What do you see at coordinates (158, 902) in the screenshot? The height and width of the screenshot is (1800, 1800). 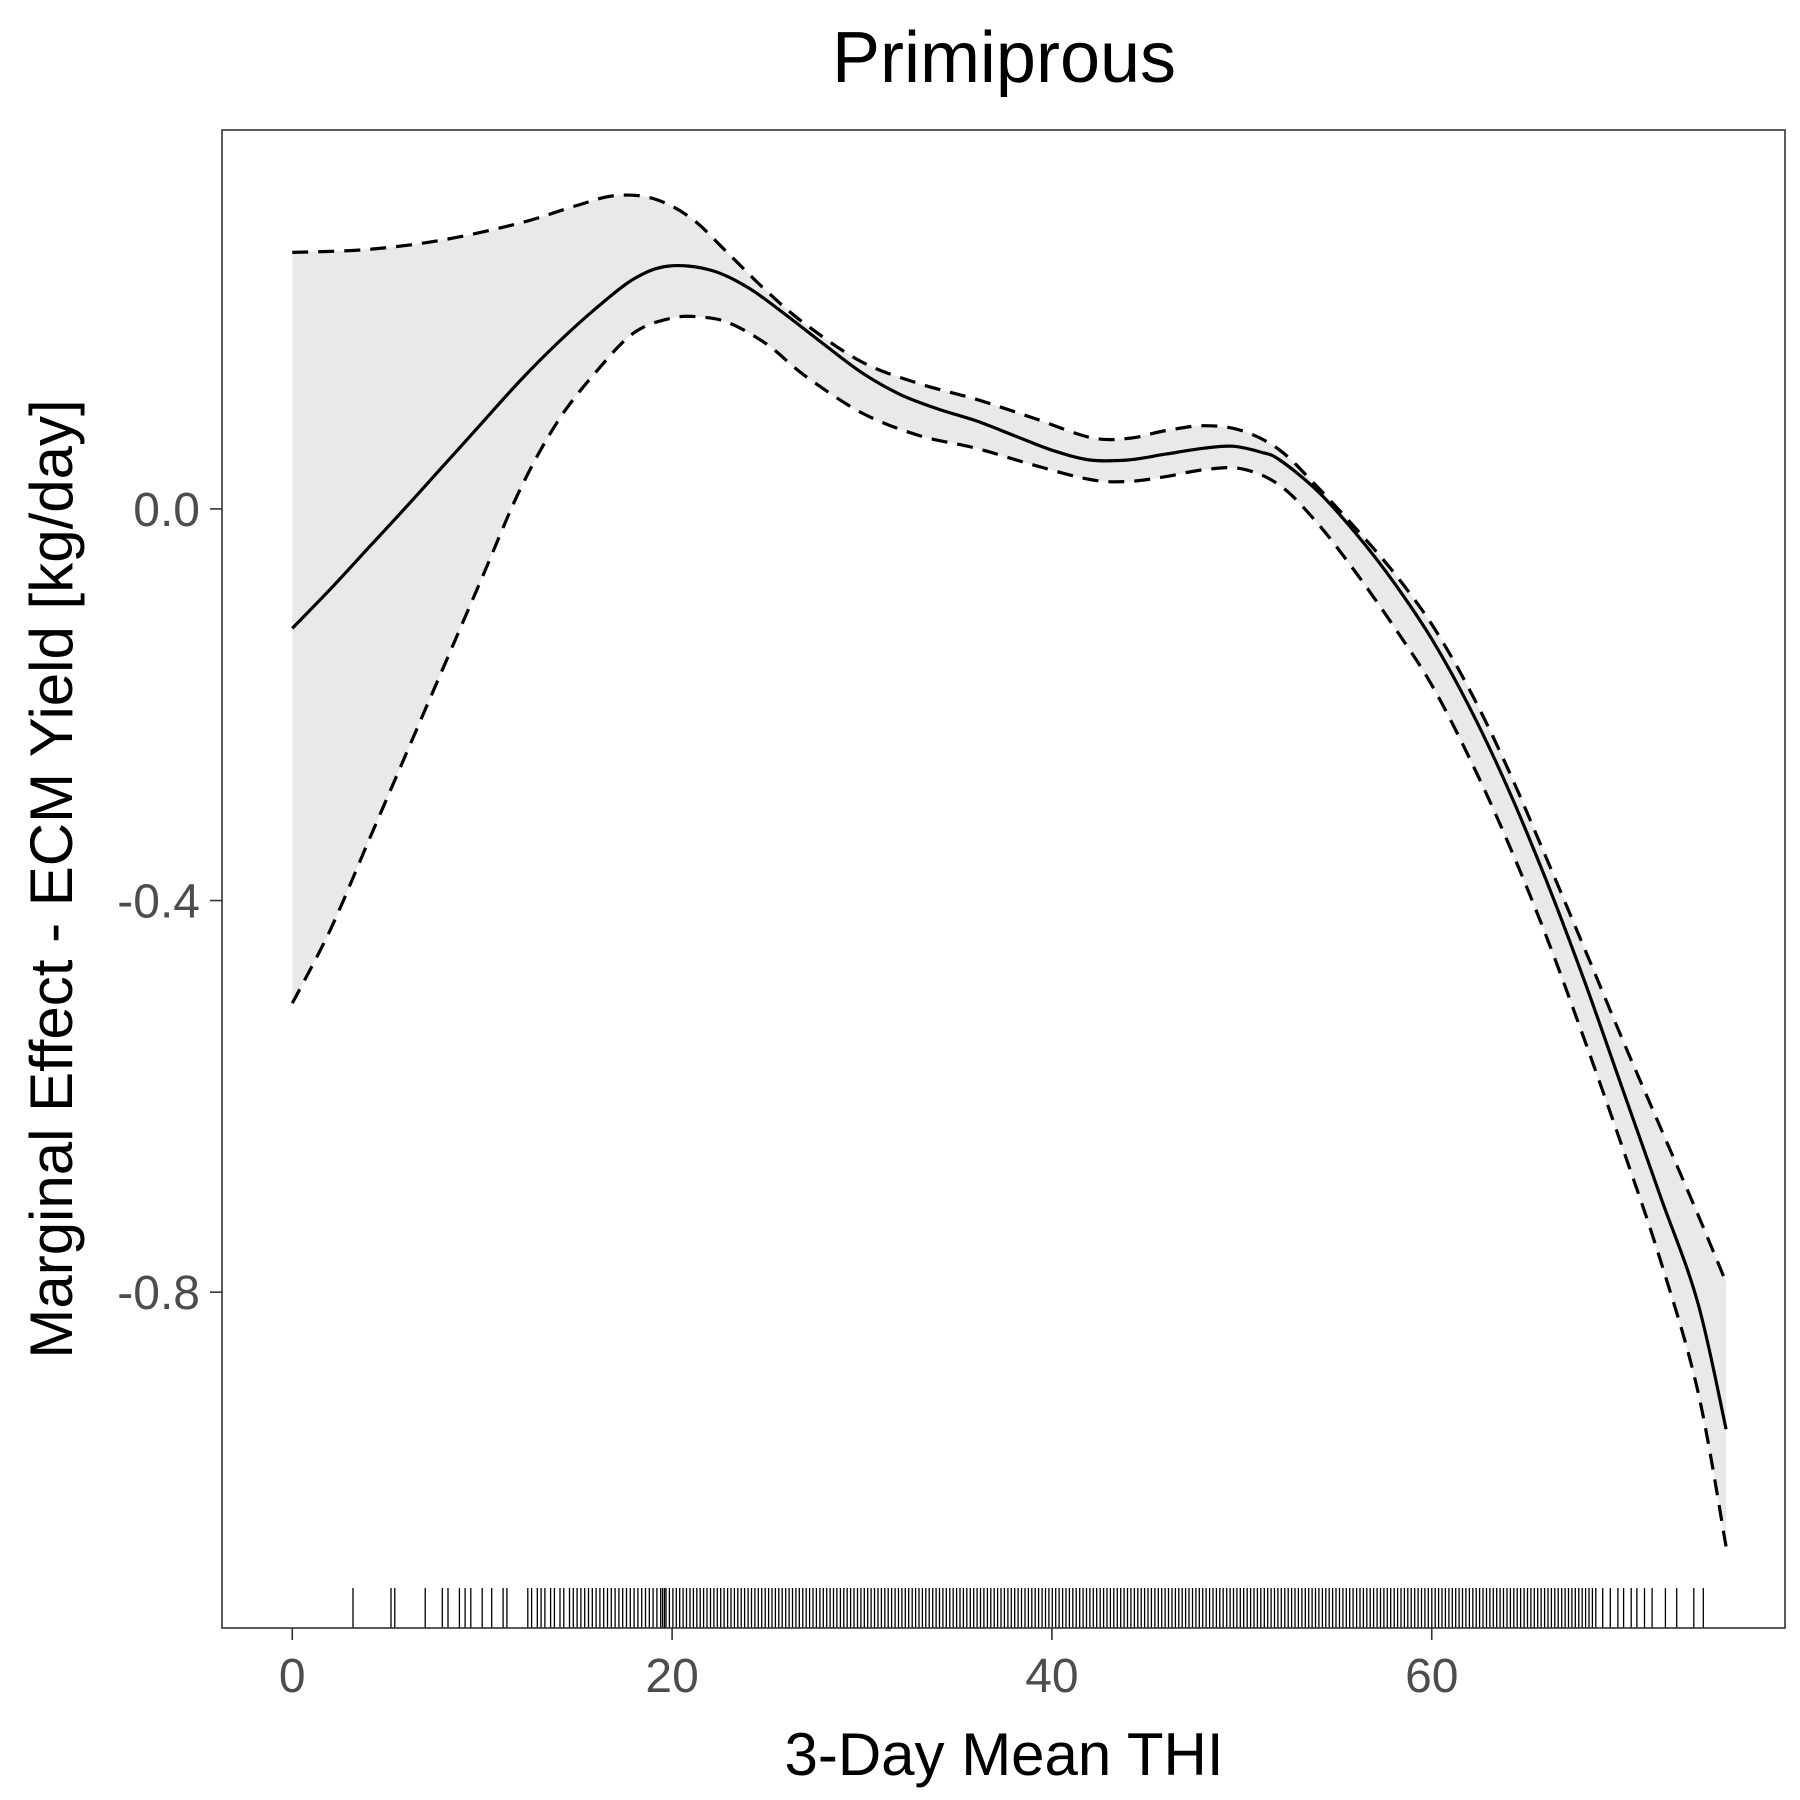 I see `y-tick-label: -0.4` at bounding box center [158, 902].